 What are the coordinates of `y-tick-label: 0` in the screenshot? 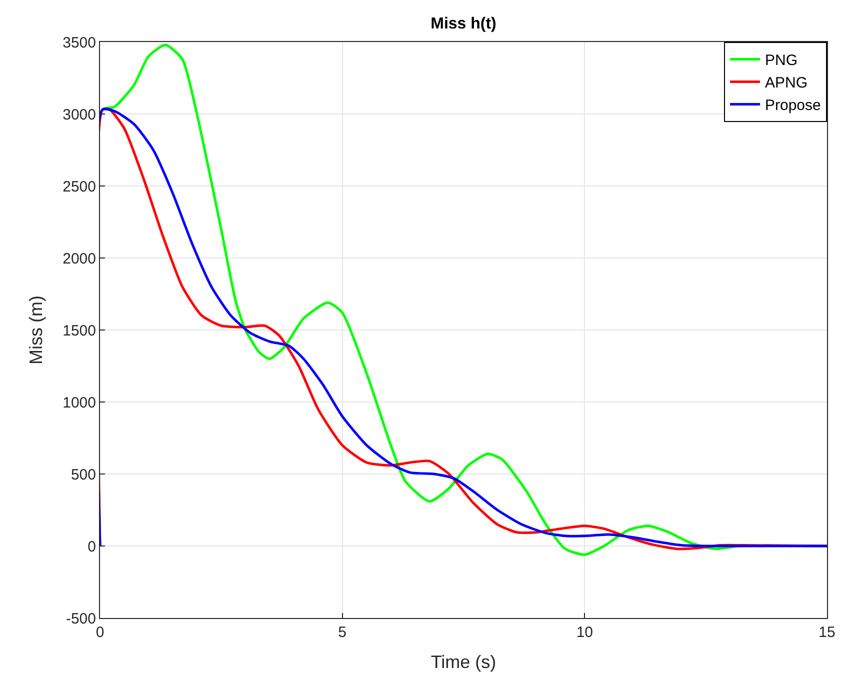 It's located at (92, 547).